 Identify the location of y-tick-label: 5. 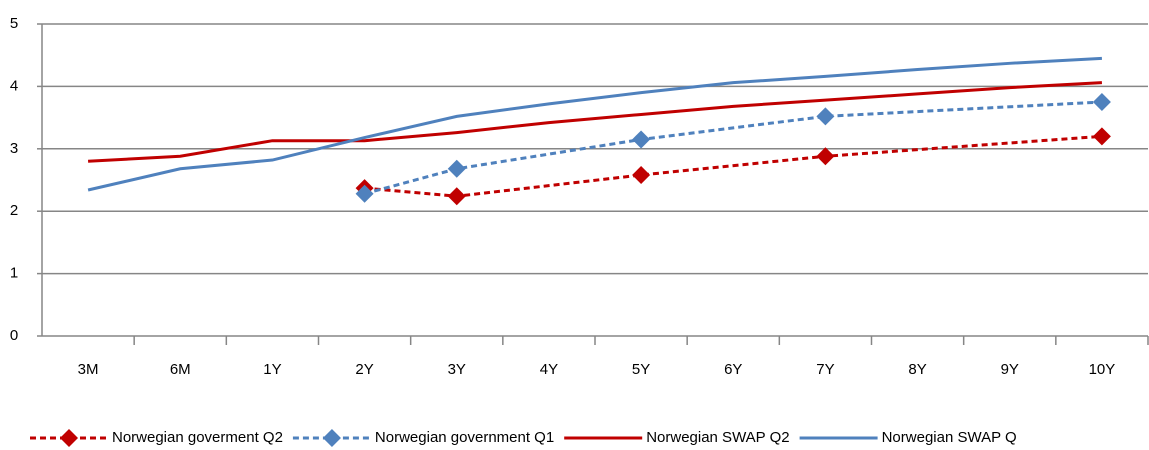
(14, 23).